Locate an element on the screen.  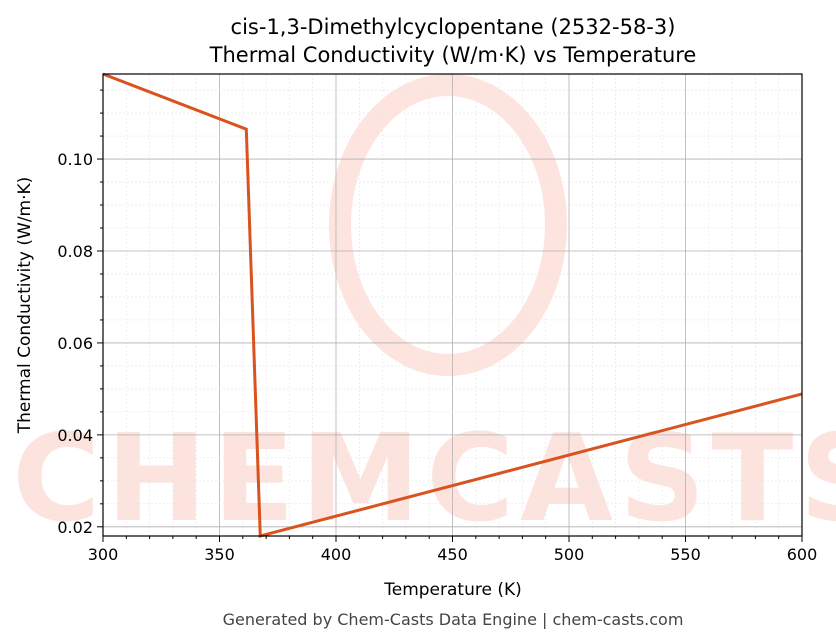
y-axis-label: Thermal Conductivity (W/m·K) is located at coordinates (25, 306).